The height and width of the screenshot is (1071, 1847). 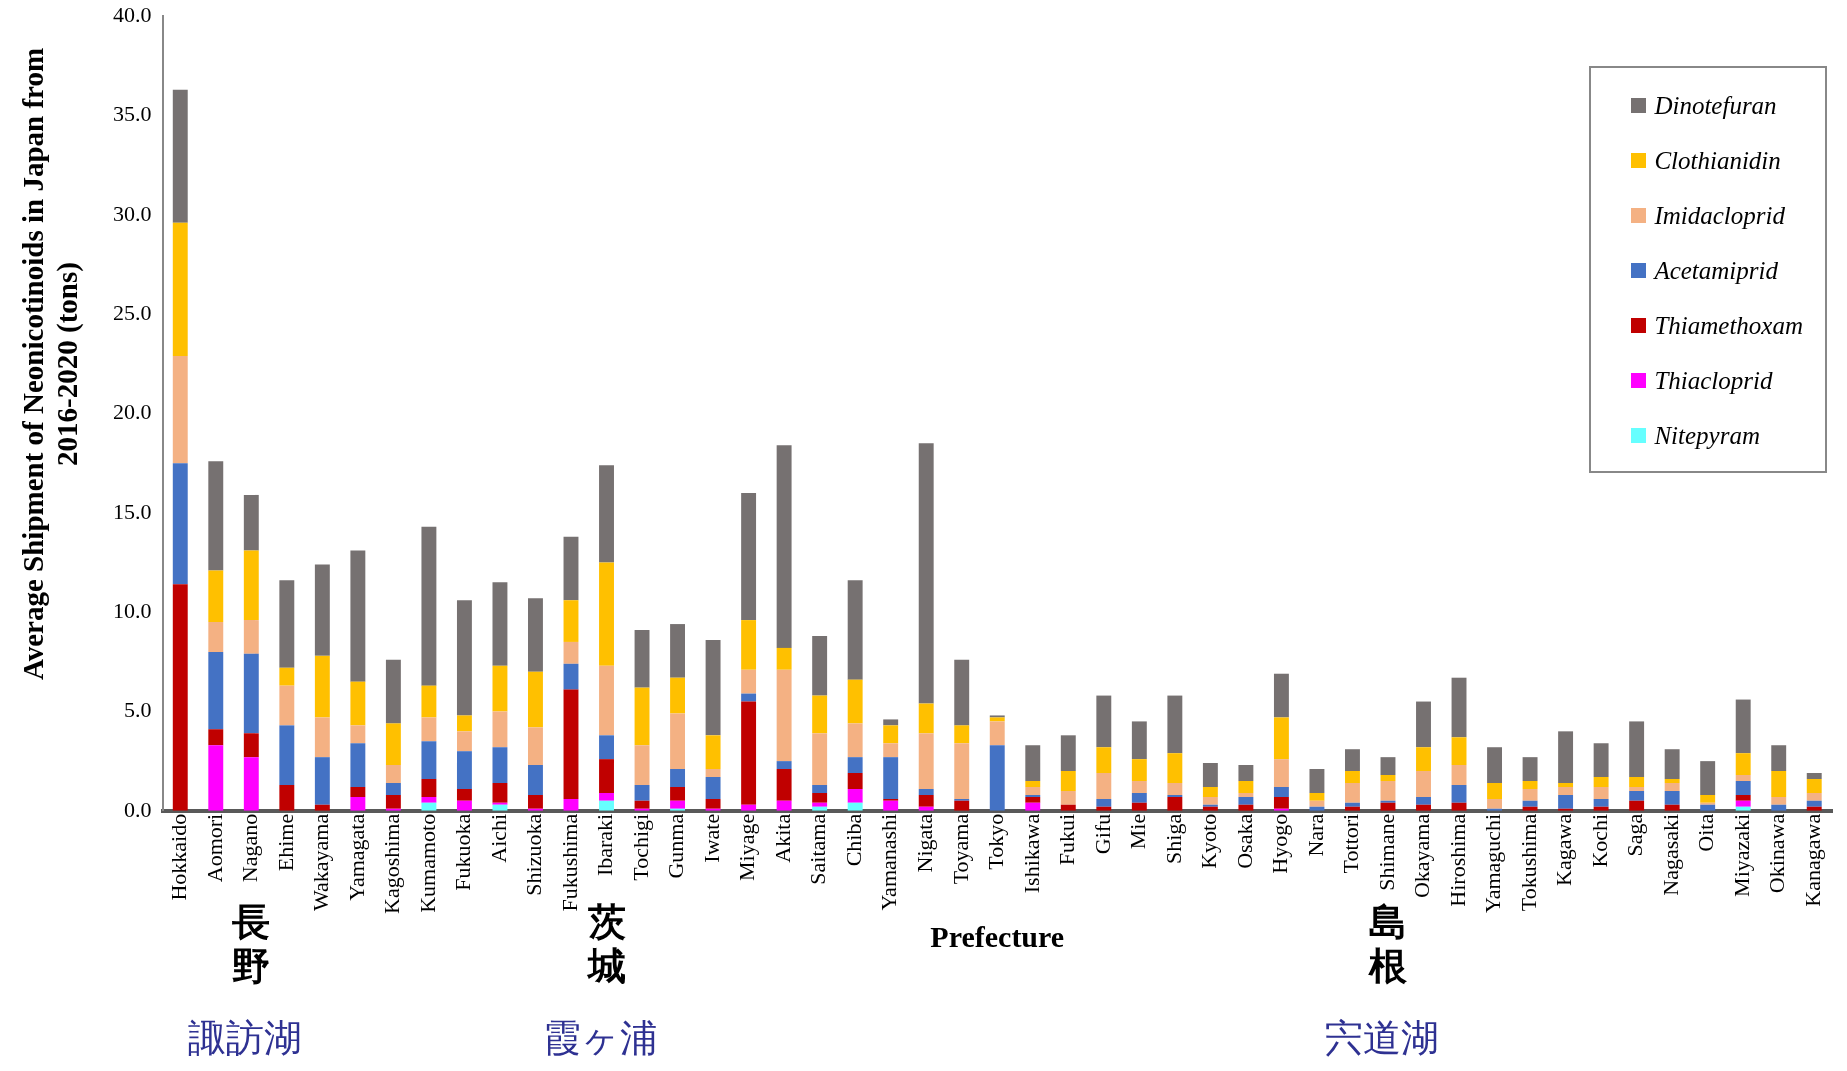 I want to click on x-tick-label: Kagoshima, so click(x=392, y=863).